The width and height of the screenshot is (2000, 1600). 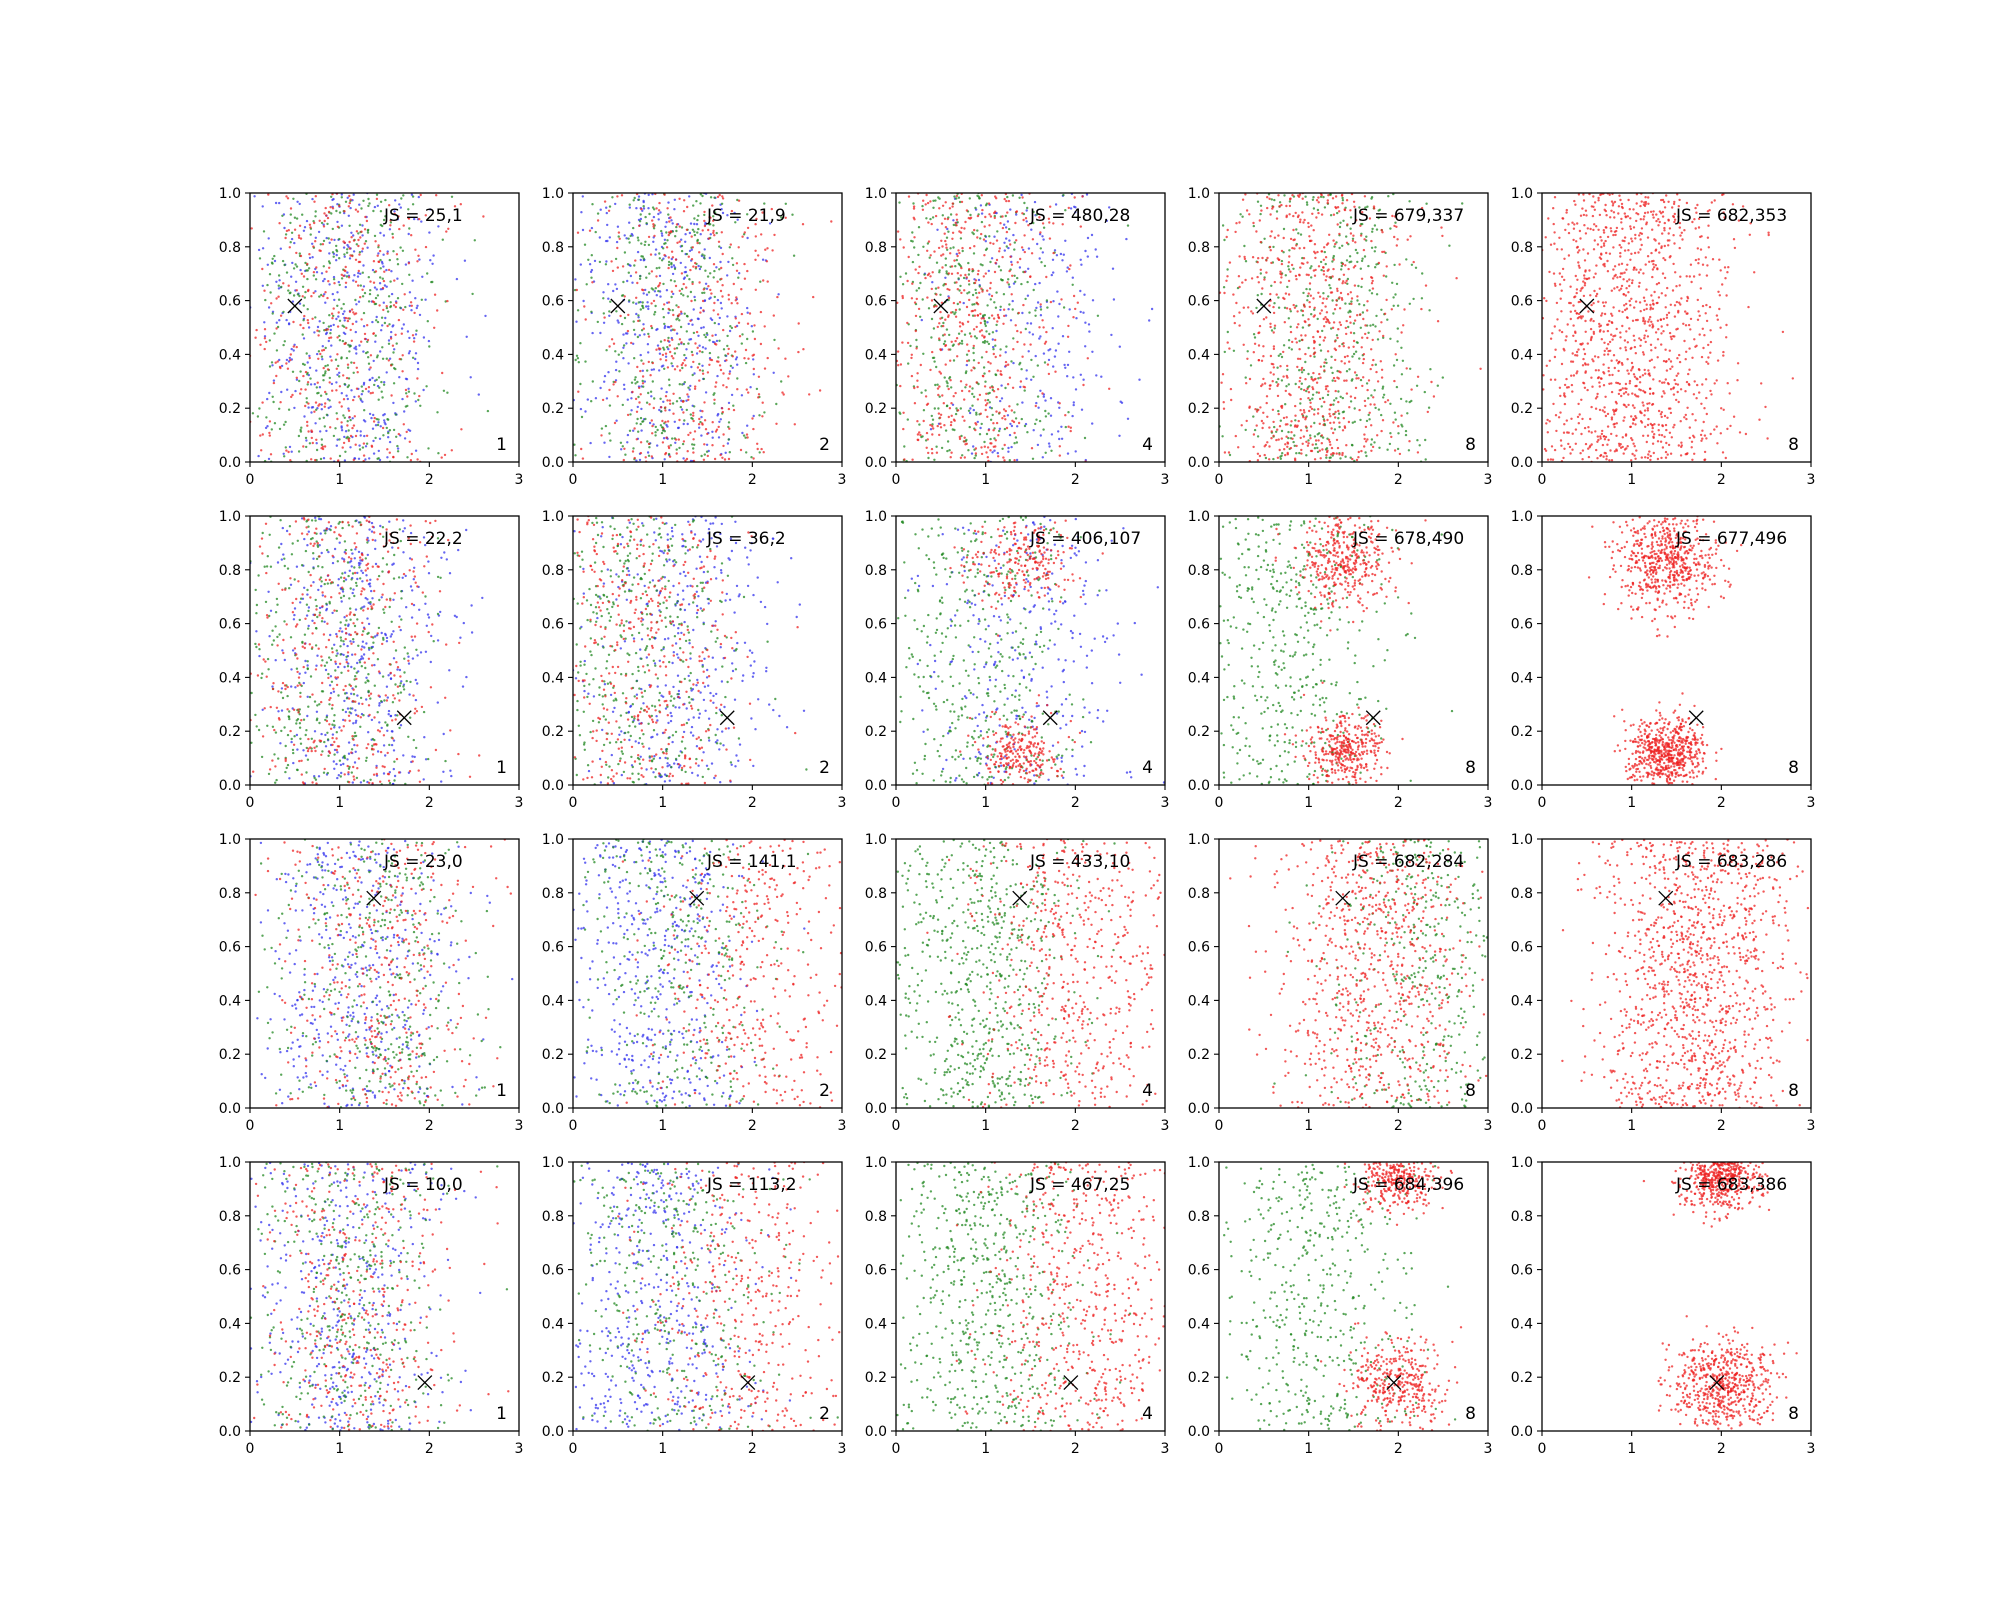 I want to click on scatter-points, so click(x=370, y=327).